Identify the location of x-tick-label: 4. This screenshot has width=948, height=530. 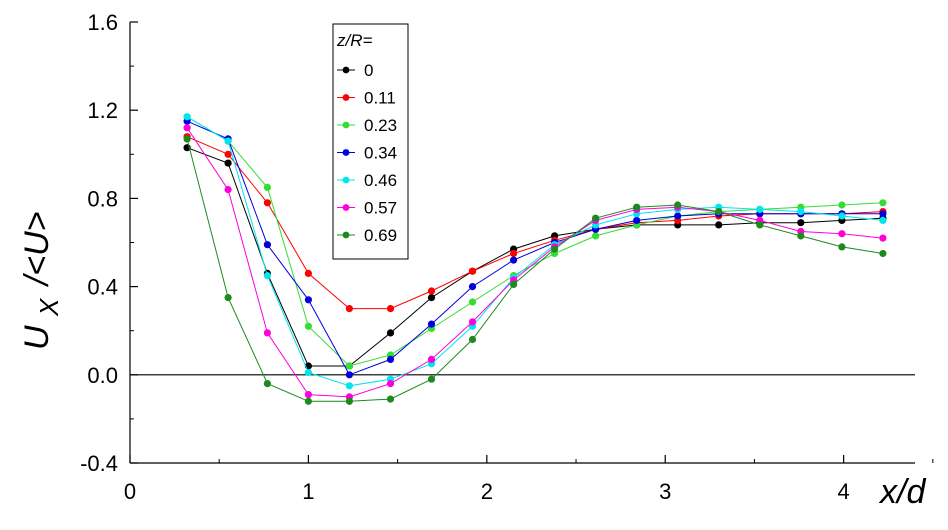
(844, 491).